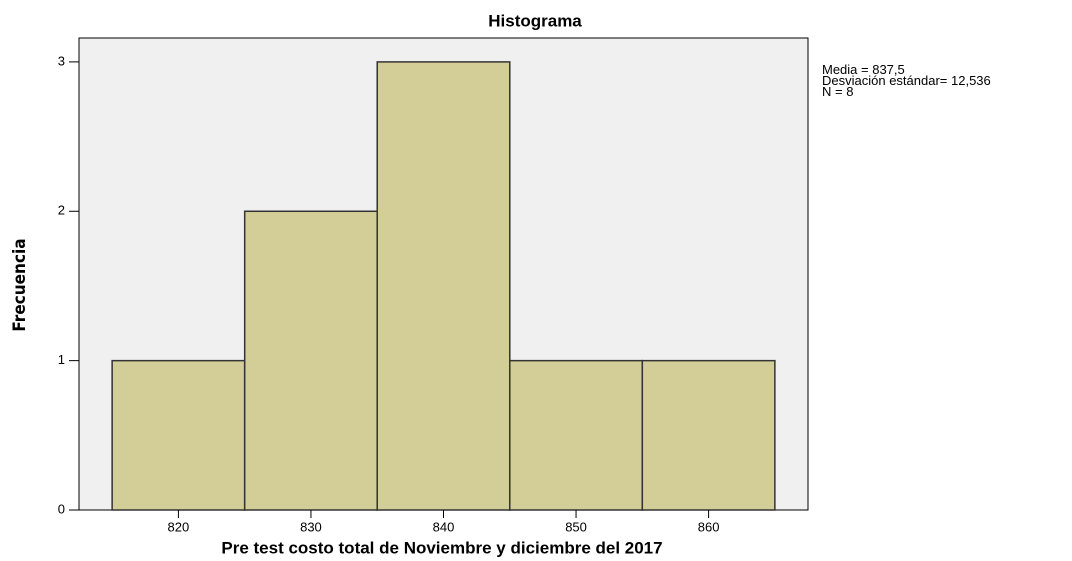 This screenshot has height=561, width=1072. What do you see at coordinates (61, 60) in the screenshot?
I see `y-tick-label: 3` at bounding box center [61, 60].